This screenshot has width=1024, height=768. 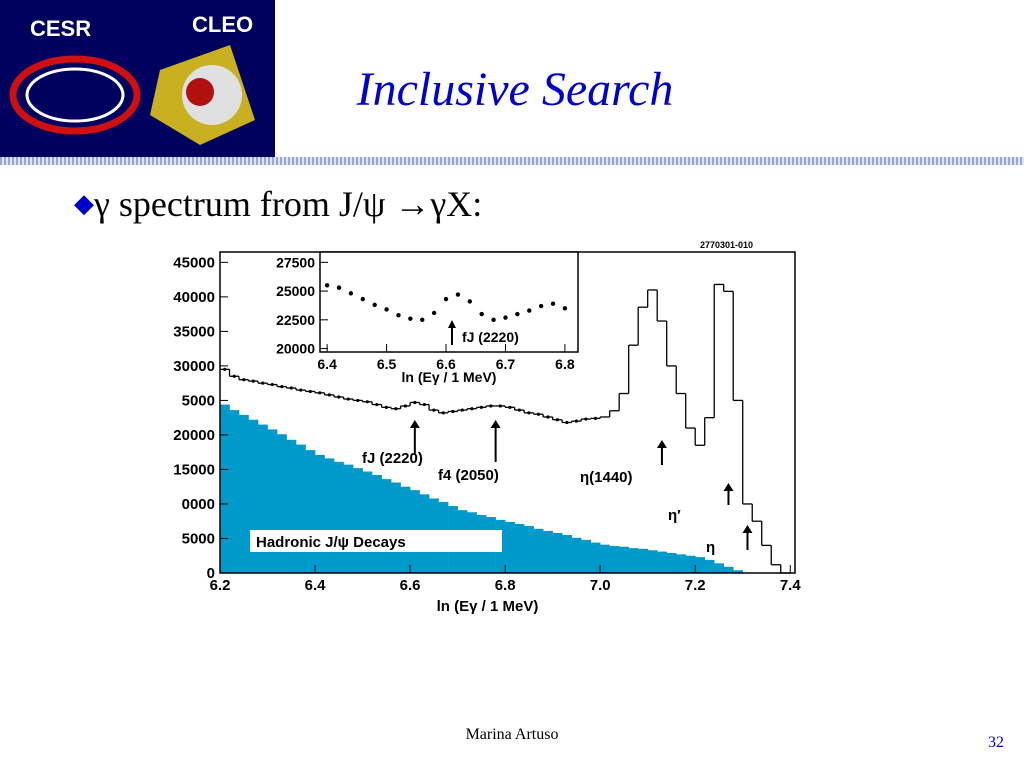 What do you see at coordinates (468, 475) in the screenshot?
I see `annotation: f4 (2050)` at bounding box center [468, 475].